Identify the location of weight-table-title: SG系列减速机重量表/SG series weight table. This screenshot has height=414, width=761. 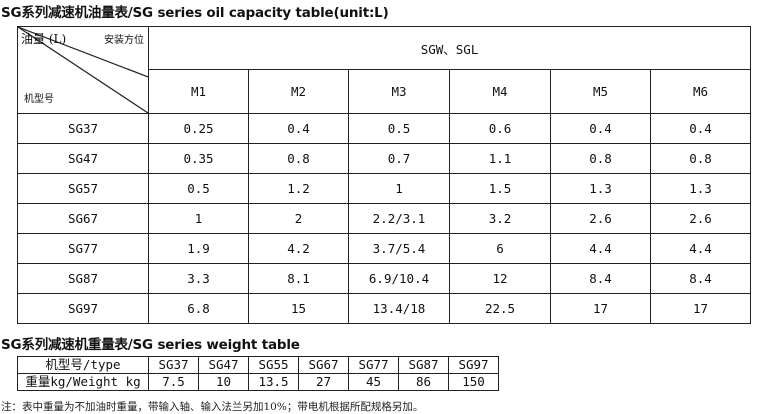
(150, 345).